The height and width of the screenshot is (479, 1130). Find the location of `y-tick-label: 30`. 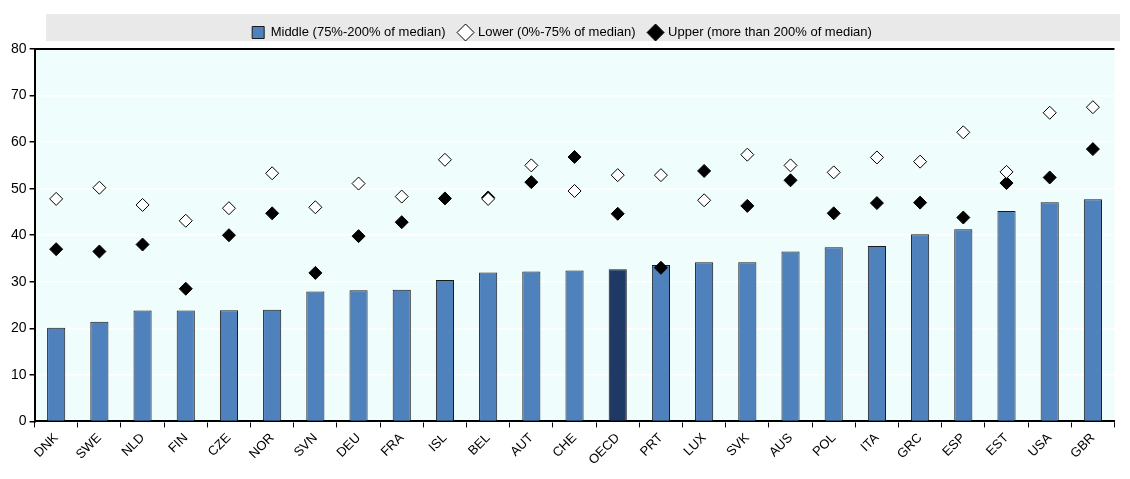

y-tick-label: 30 is located at coordinates (18, 280).